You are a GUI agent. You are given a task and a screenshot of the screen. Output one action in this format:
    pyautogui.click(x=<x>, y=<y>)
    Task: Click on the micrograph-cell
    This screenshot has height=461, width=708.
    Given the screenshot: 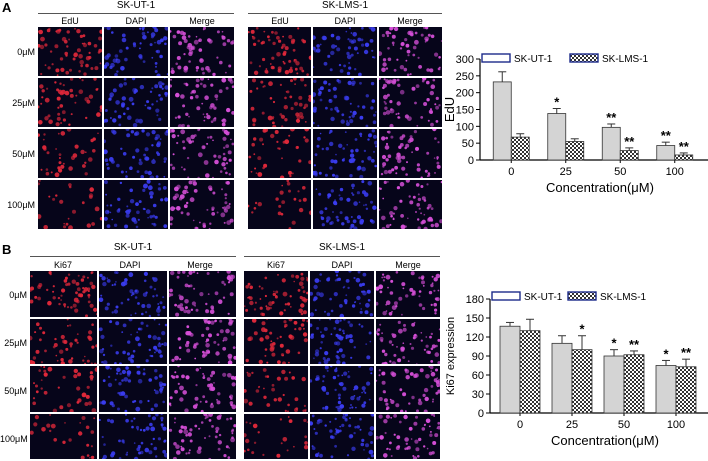 What is the action you would take?
    pyautogui.click(x=276, y=341)
    